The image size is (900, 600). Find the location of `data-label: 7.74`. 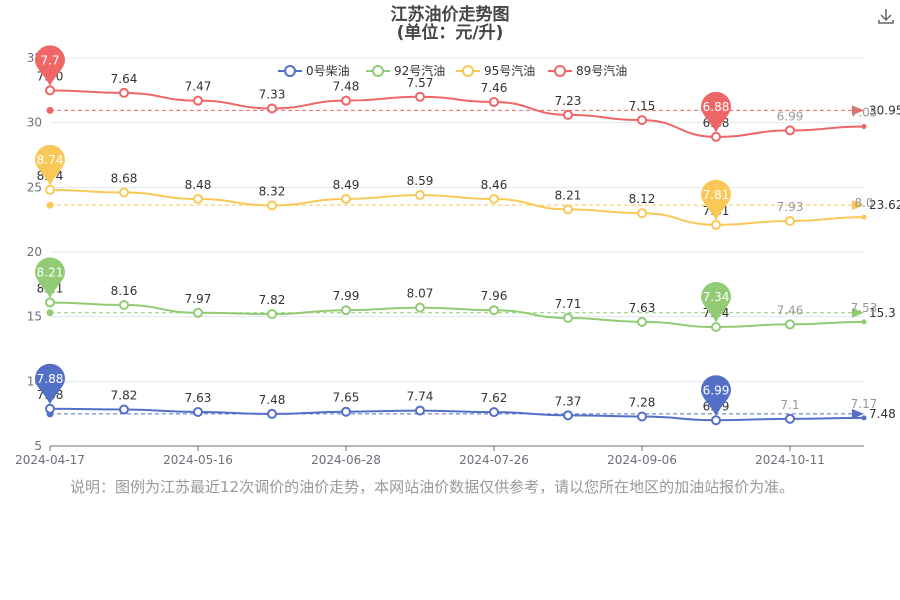

data-label: 7.74 is located at coordinates (420, 397).